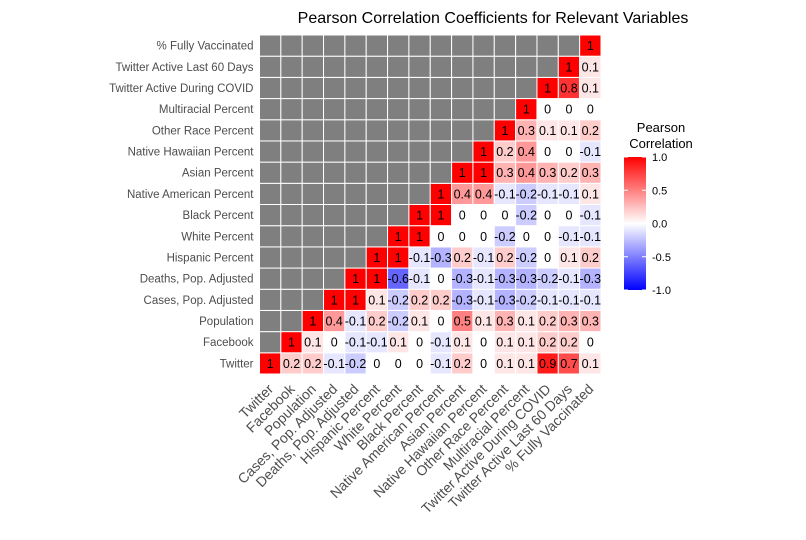 Image resolution: width=806 pixels, height=540 pixels. Describe the element at coordinates (206, 110) in the screenshot. I see `y-tick-label: Multiracial Percent` at that location.